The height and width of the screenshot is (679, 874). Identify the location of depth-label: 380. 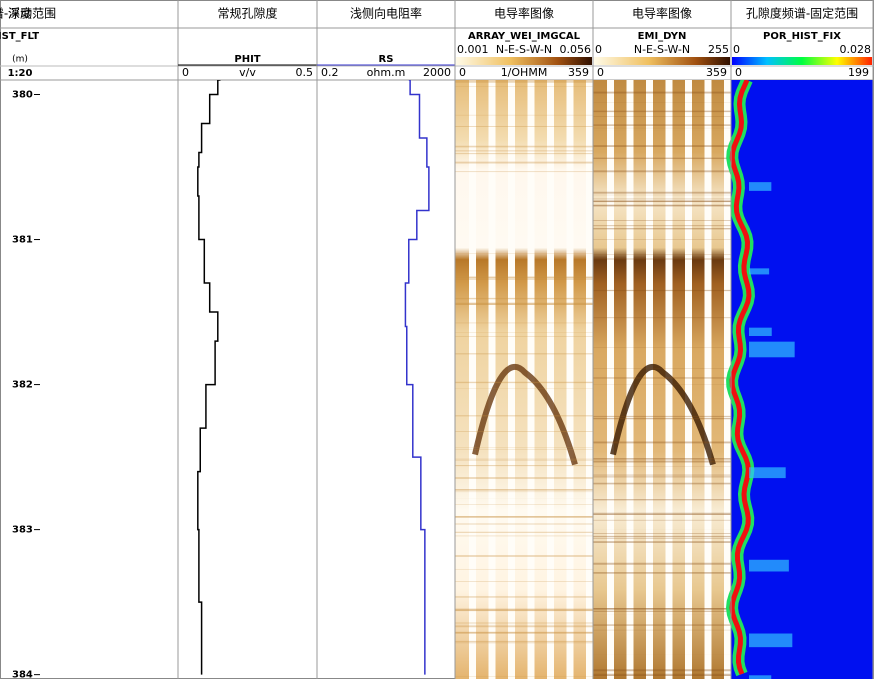
(22, 95).